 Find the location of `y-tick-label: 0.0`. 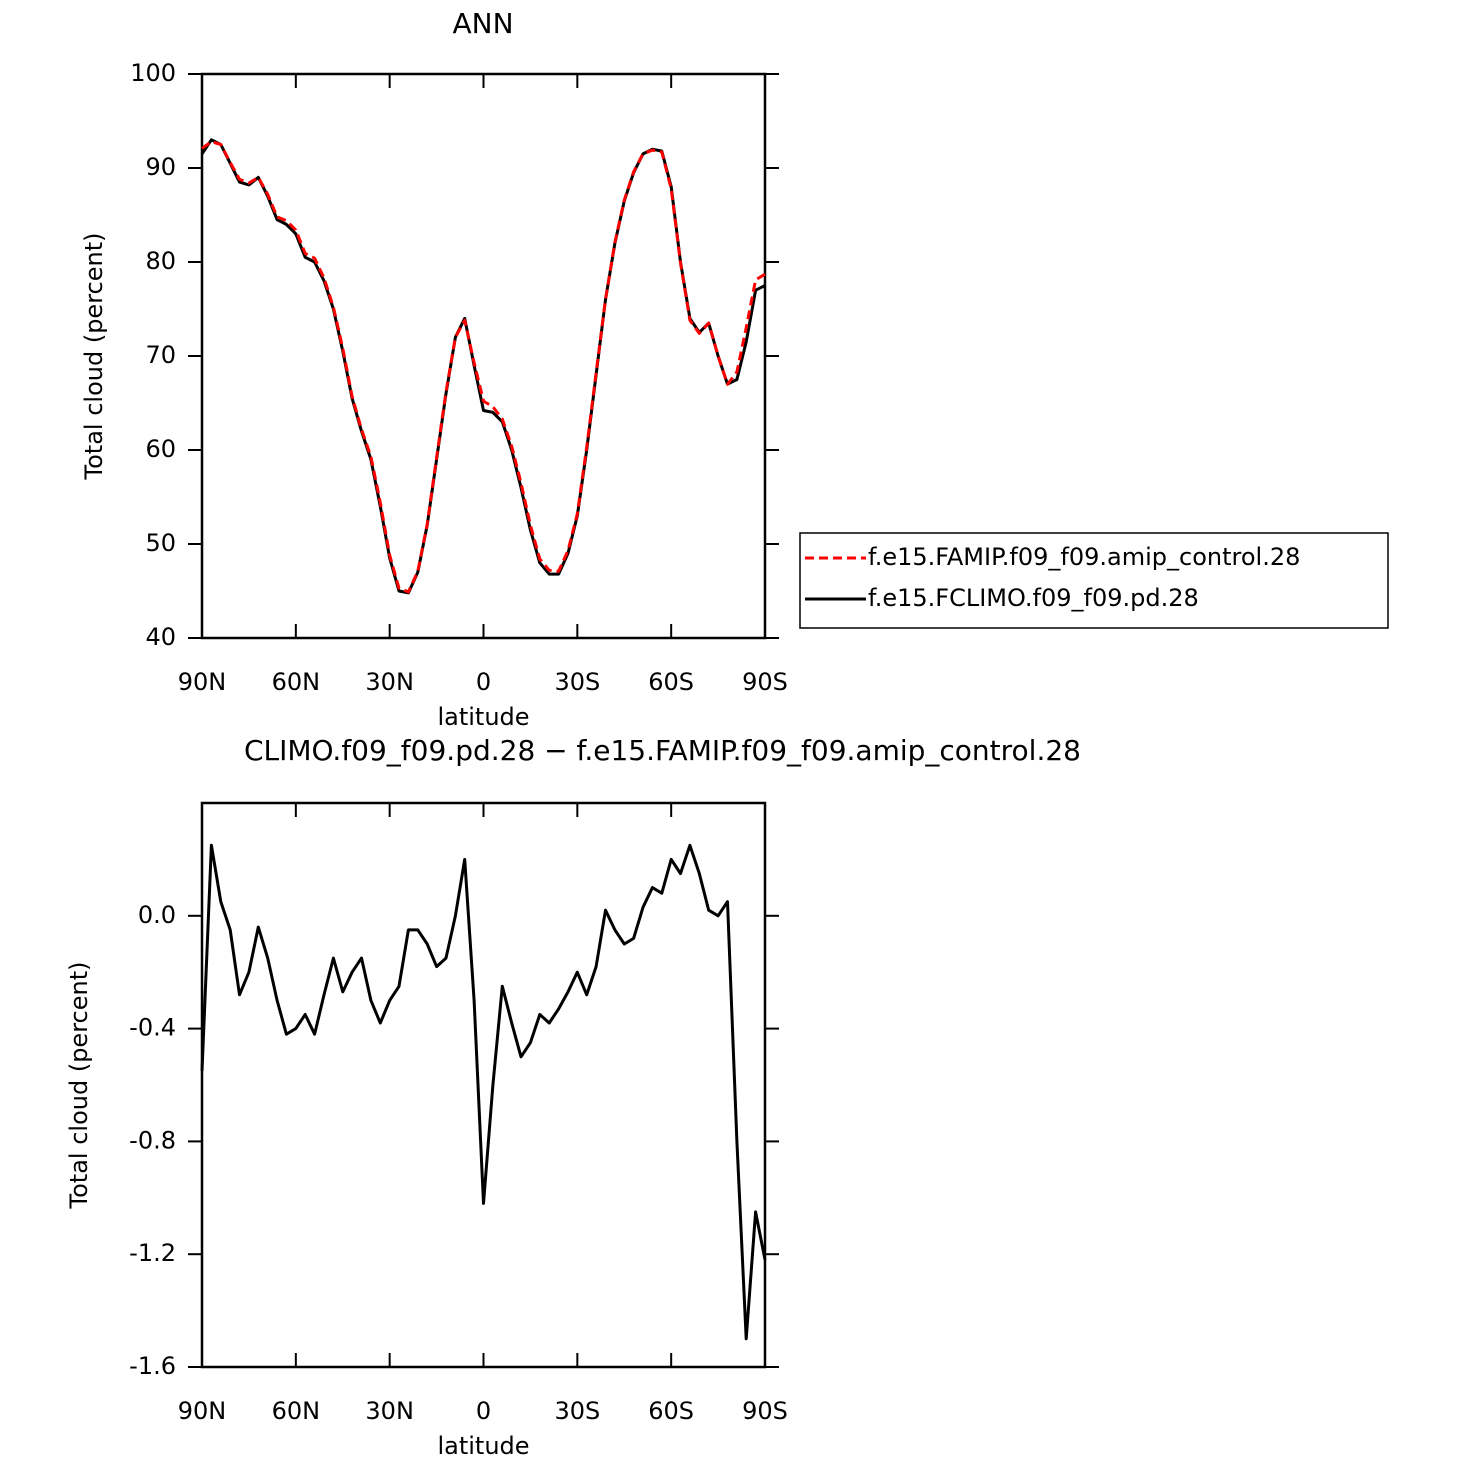

y-tick-label: 0.0 is located at coordinates (157, 915).